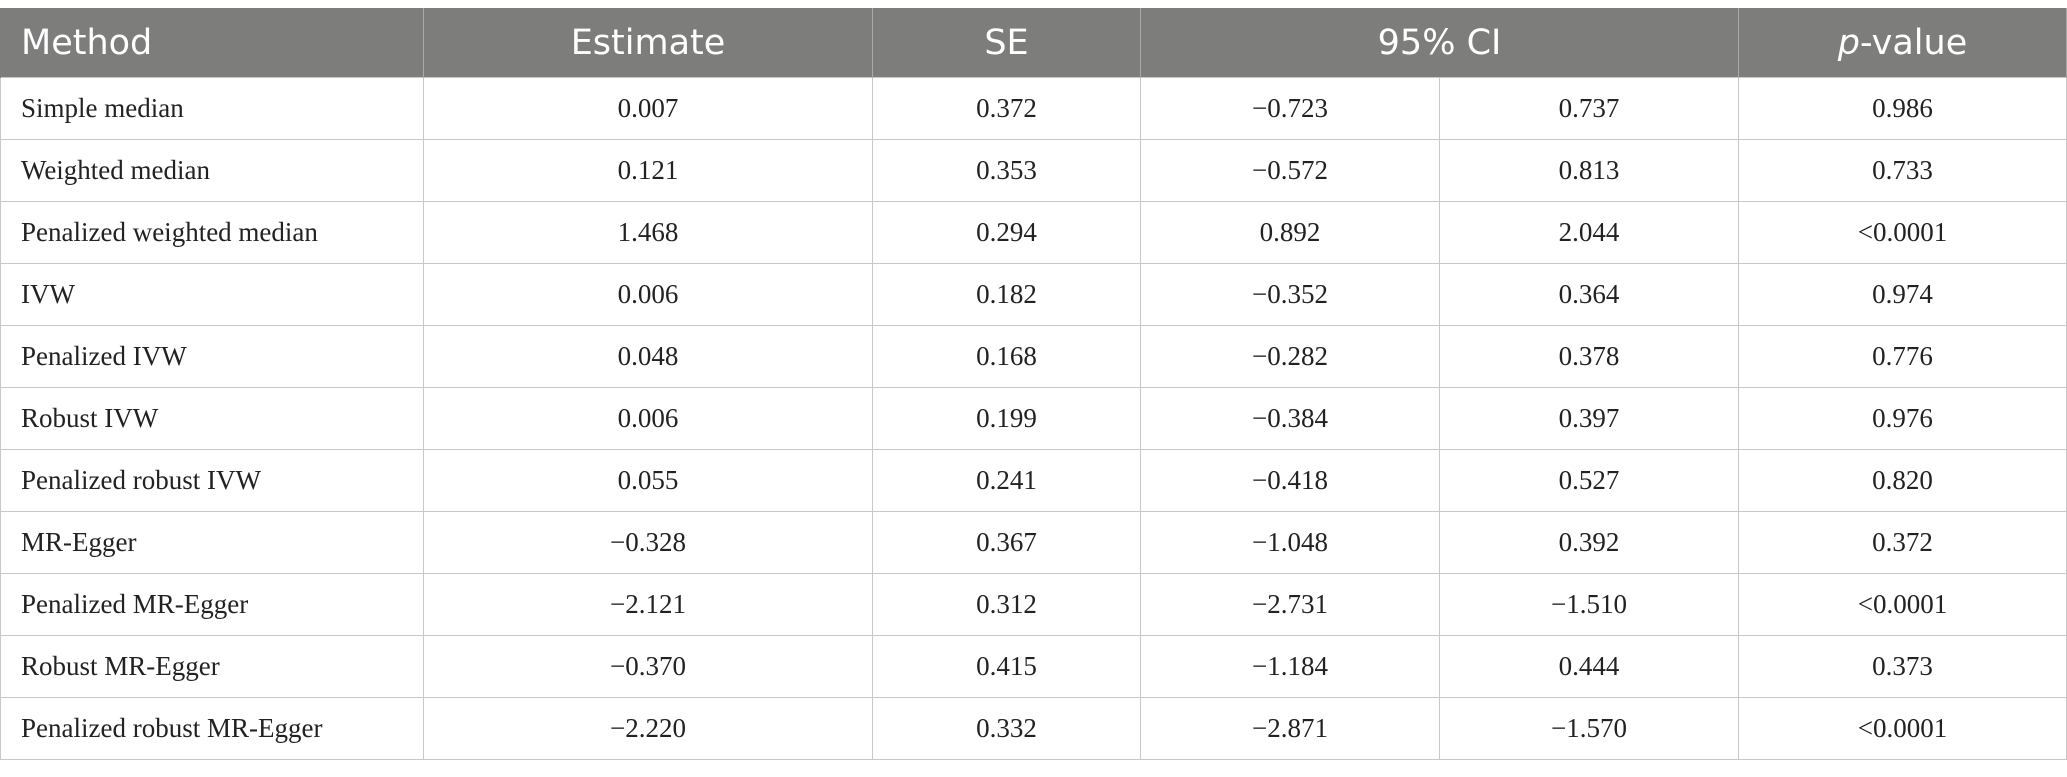 The width and height of the screenshot is (2067, 777). What do you see at coordinates (212, 728) in the screenshot?
I see `cell-method: Penalized robust MR-Egger` at bounding box center [212, 728].